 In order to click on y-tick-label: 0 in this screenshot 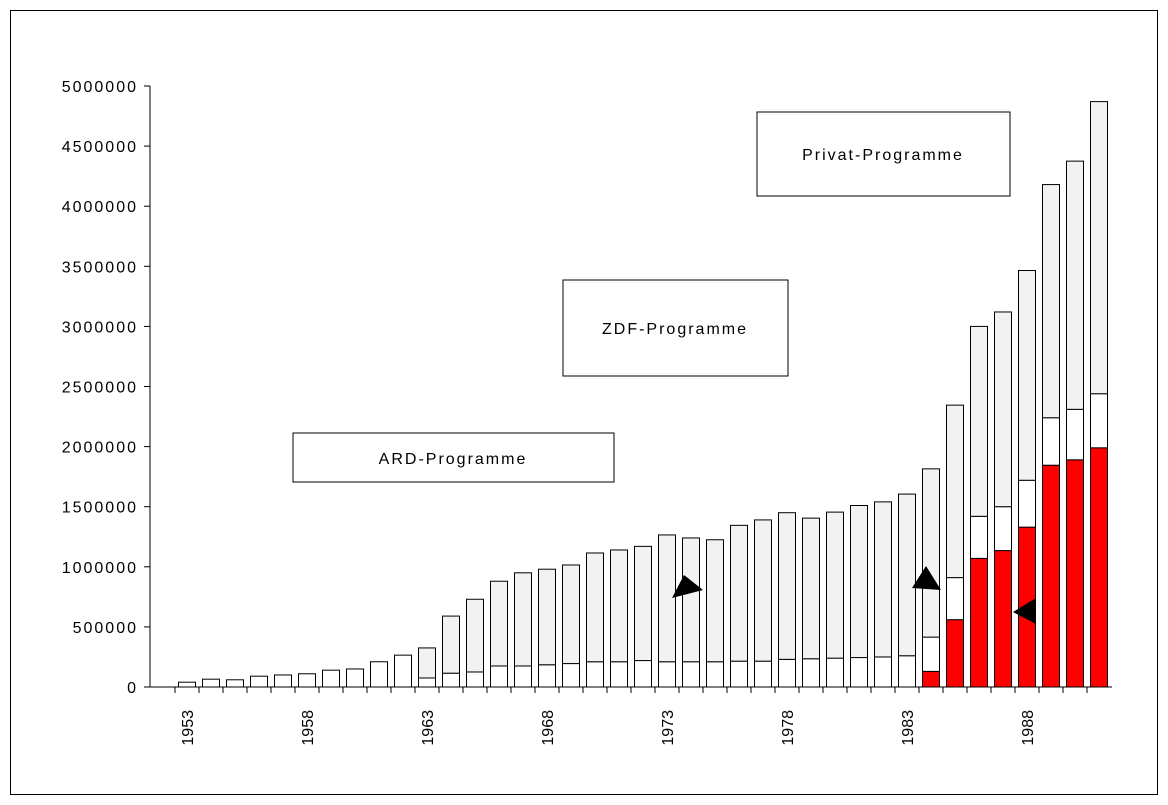, I will do `click(132, 688)`.